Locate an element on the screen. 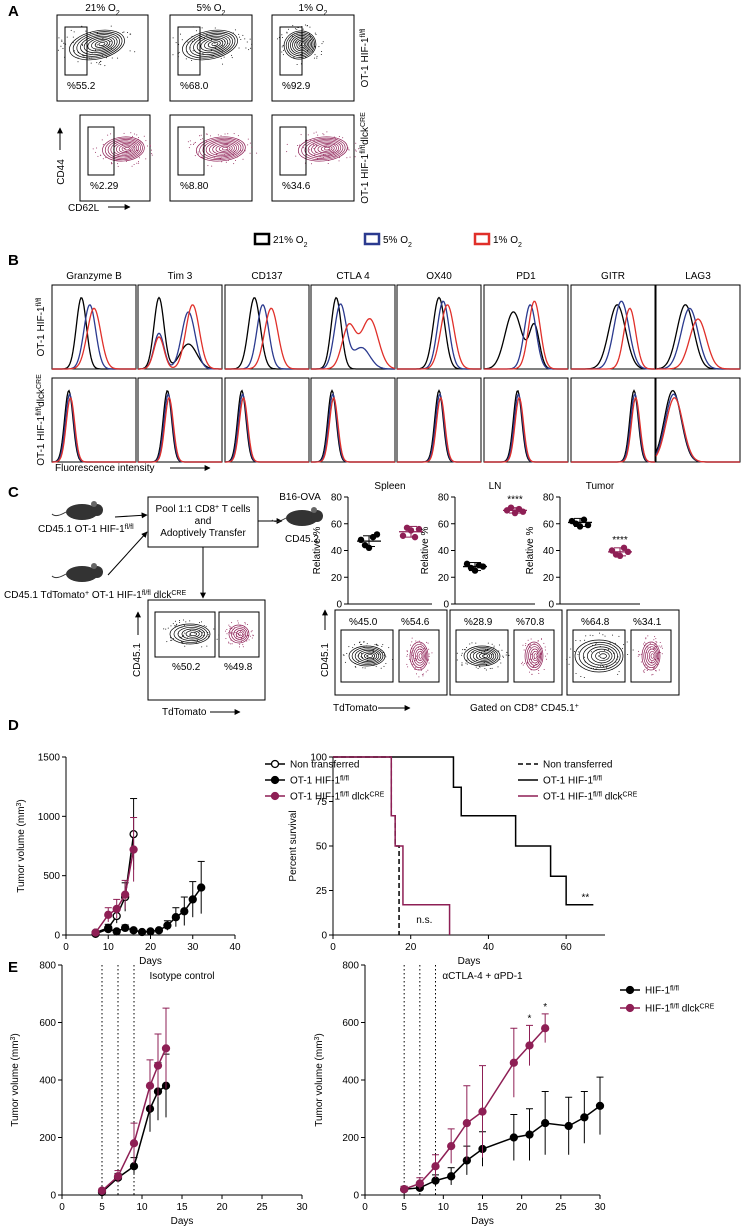 This screenshot has width=745, height=1228. significance: **** is located at coordinates (620, 540).